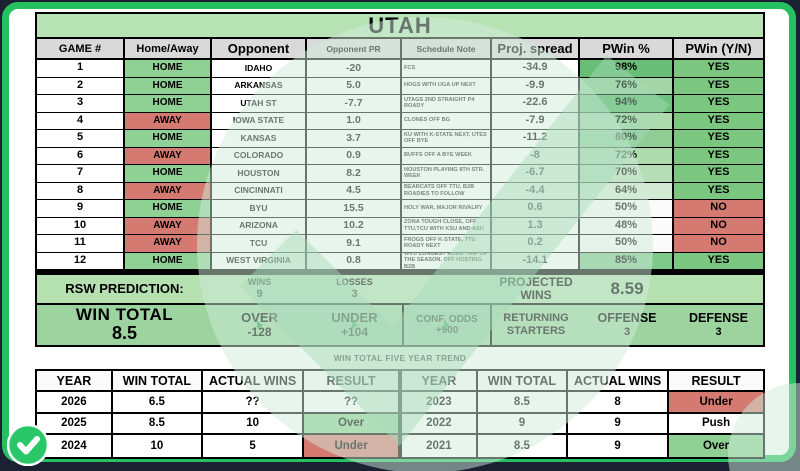 Image resolution: width=800 pixels, height=471 pixels. I want to click on col-header-schedule-note: Schedule Note, so click(447, 49).